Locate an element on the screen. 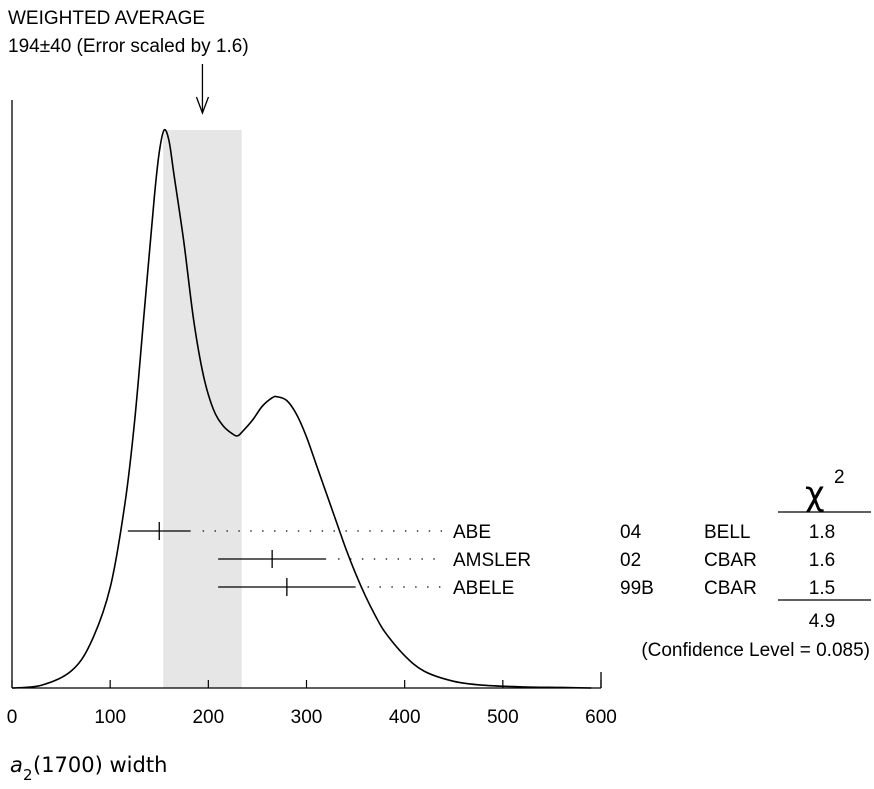  header-average: 194±40 (Error scaled by 1.6) is located at coordinates (128, 46).